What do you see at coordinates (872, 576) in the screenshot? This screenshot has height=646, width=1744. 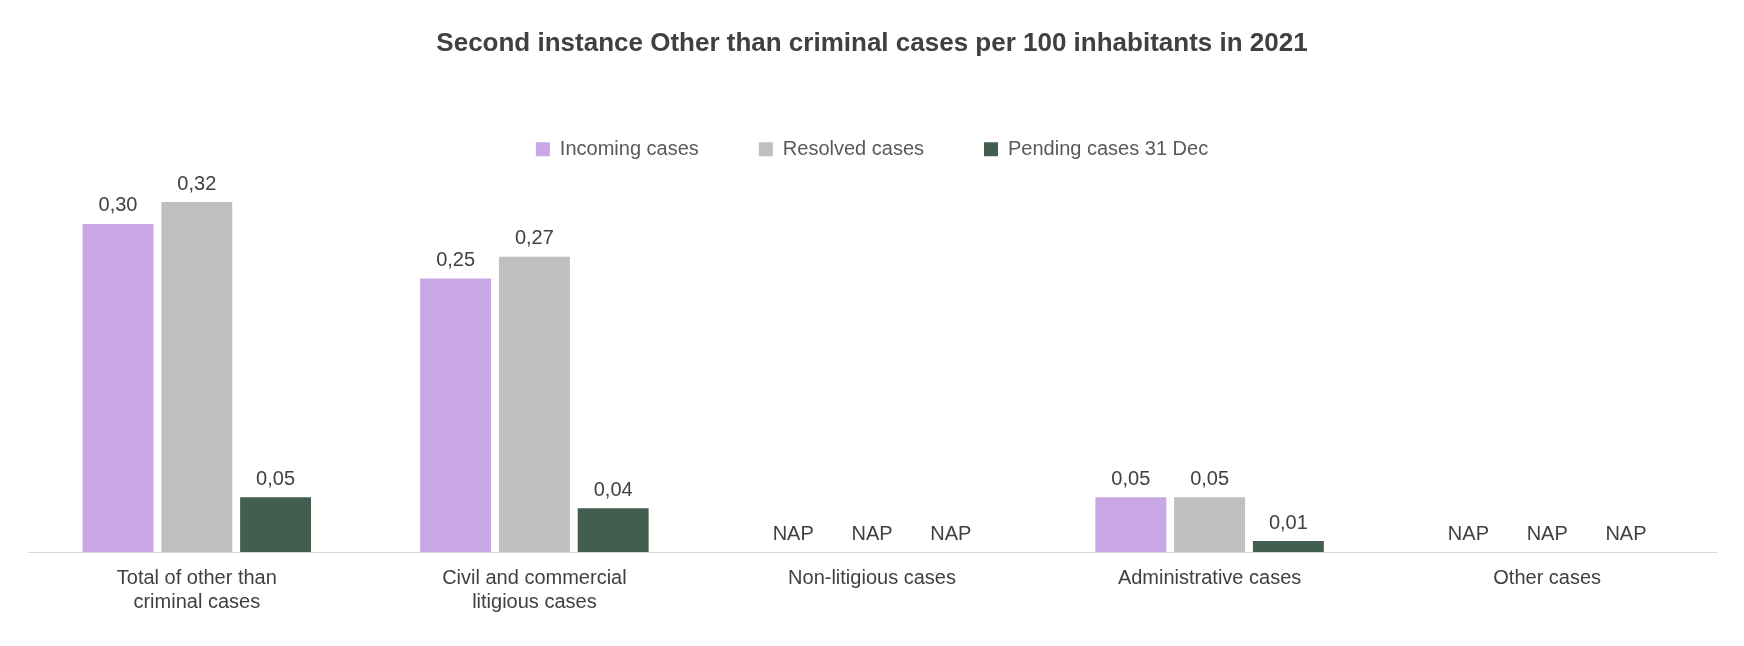 I see `x-tick-label: Non-litigious cases` at bounding box center [872, 576].